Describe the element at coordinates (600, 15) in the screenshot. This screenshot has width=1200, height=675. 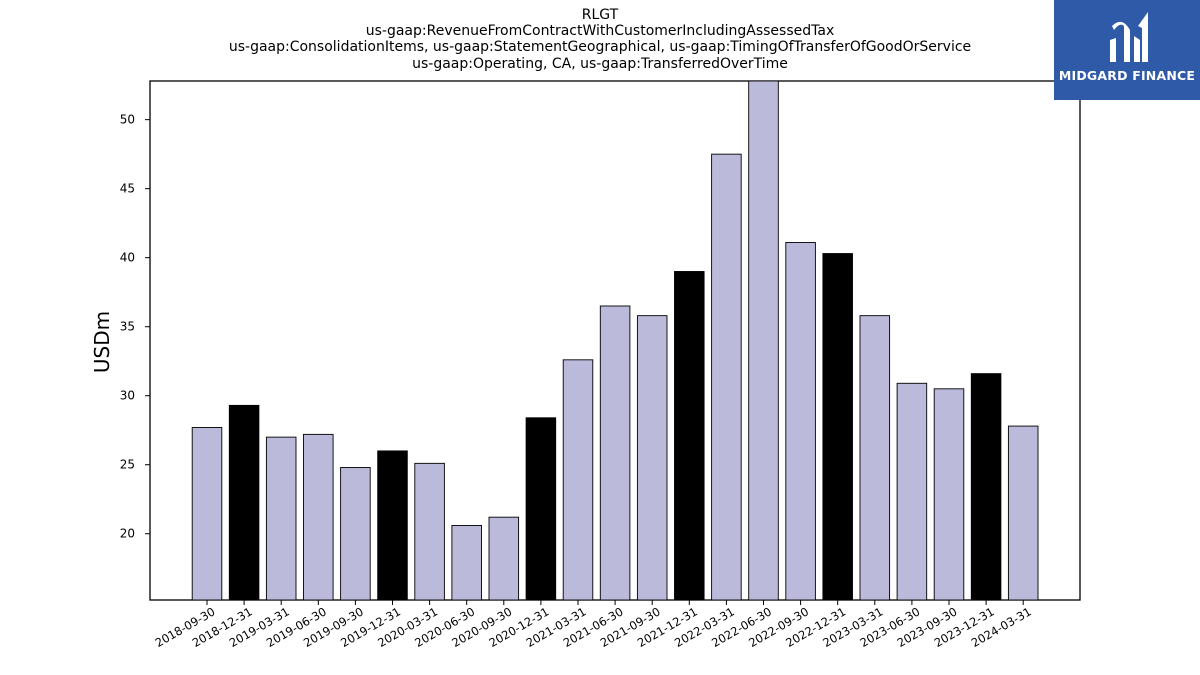
I see `chart-title-line-1: RLGT` at that location.